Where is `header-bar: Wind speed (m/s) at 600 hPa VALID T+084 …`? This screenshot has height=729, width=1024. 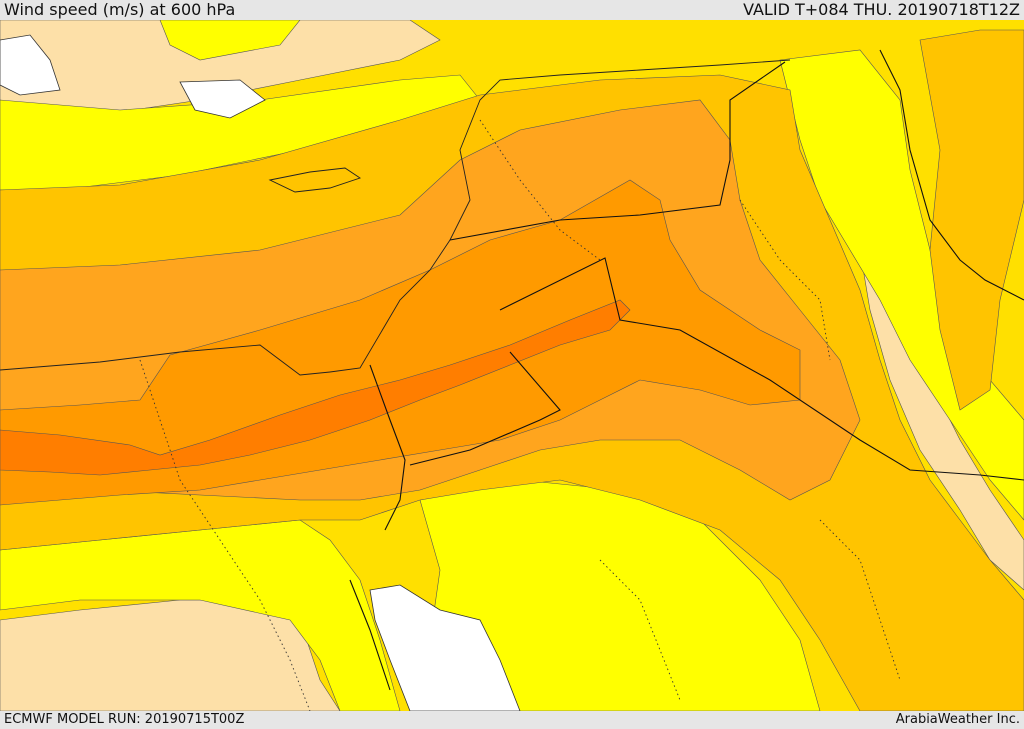 header-bar: Wind speed (m/s) at 600 hPa VALID T+084 … is located at coordinates (512, 10).